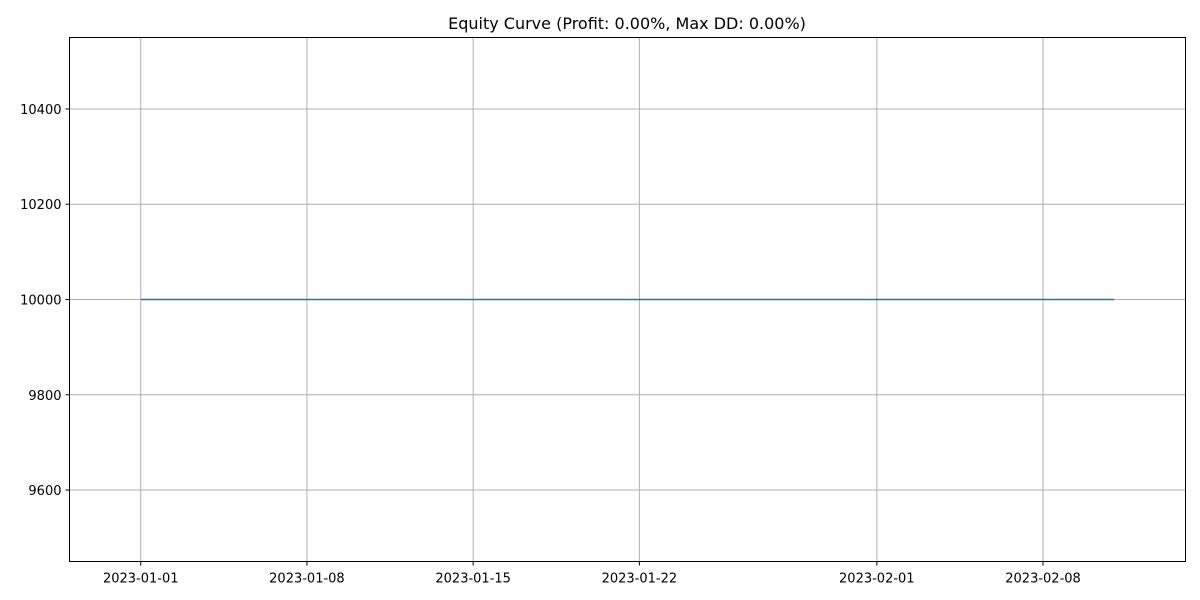  I want to click on y-tick-label: 9600, so click(44, 491).